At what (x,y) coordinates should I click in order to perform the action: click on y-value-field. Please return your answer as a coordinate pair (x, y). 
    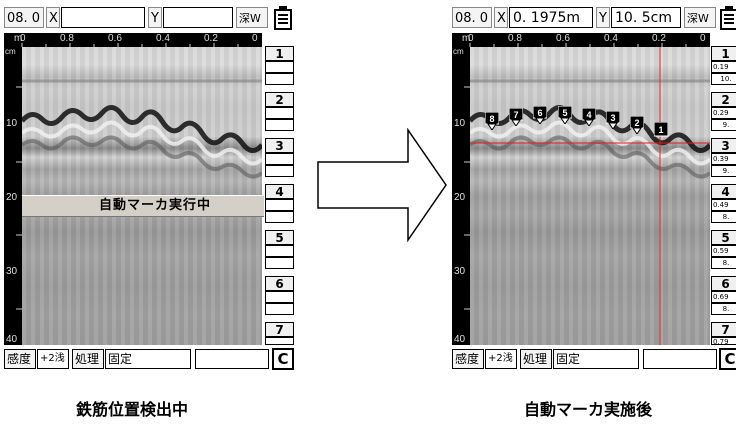
    Looking at the image, I should click on (198, 17).